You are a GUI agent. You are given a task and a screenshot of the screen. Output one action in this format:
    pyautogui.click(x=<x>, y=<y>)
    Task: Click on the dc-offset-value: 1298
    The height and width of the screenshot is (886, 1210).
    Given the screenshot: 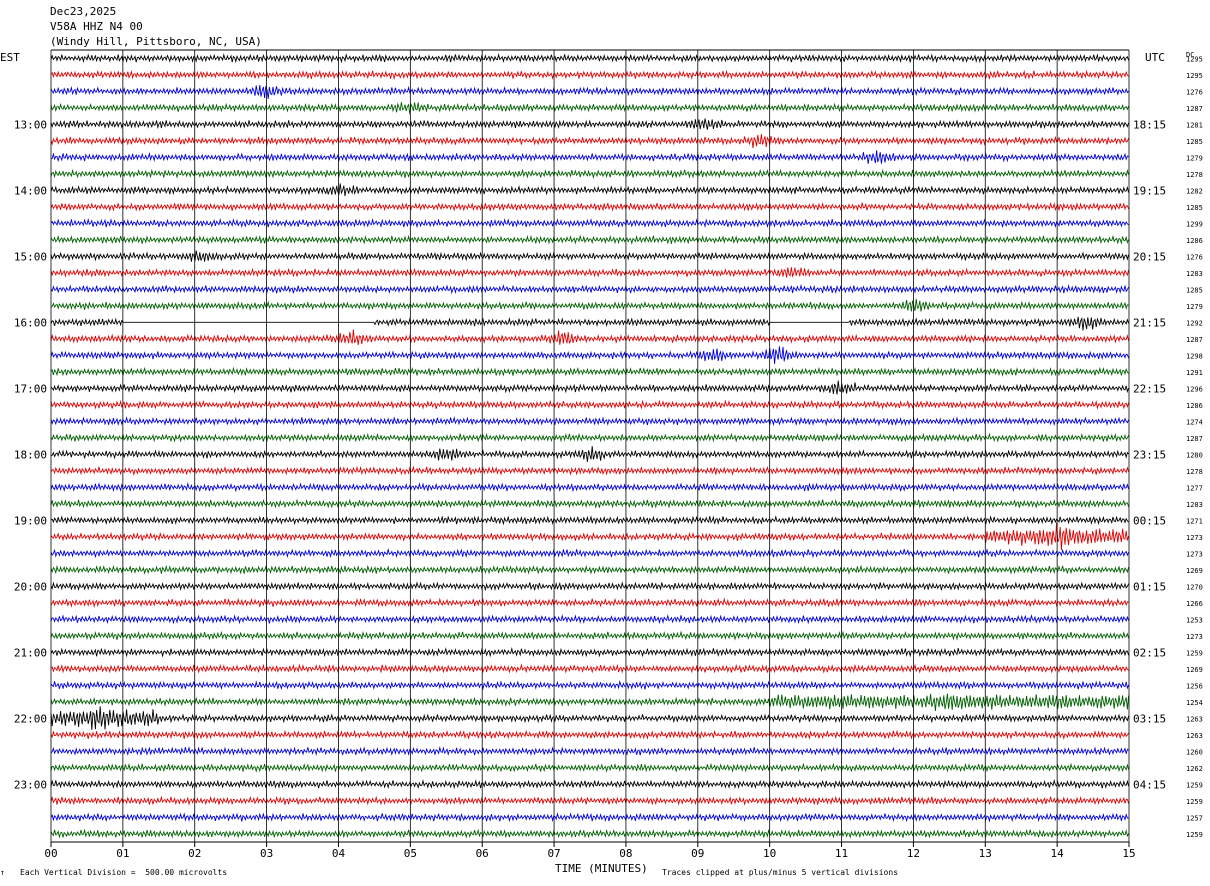 What is the action you would take?
    pyautogui.click(x=1194, y=356)
    